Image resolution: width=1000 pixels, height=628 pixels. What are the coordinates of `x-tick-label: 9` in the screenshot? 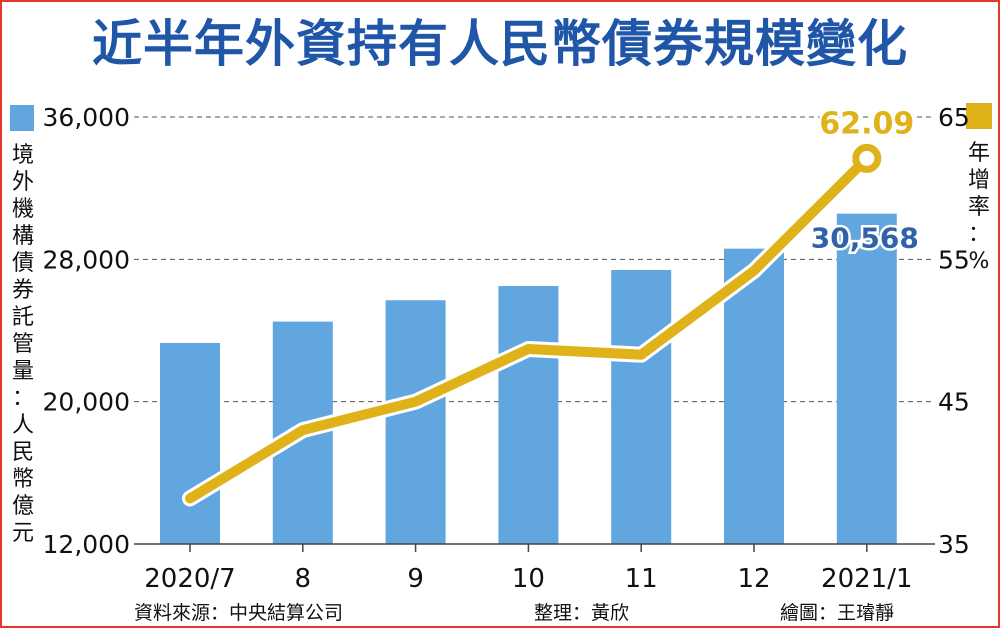 It's located at (415, 579).